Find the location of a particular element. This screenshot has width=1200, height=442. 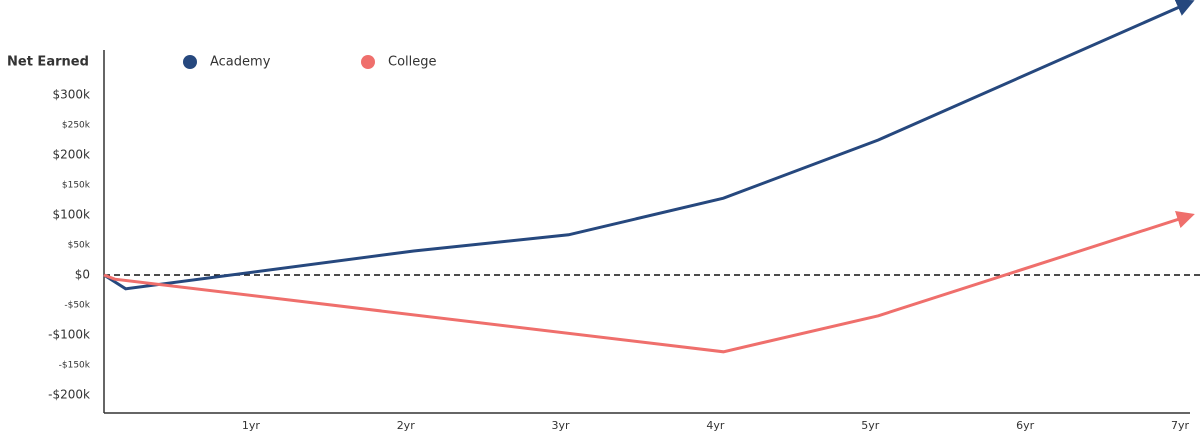

legend-label: Academy is located at coordinates (240, 62).